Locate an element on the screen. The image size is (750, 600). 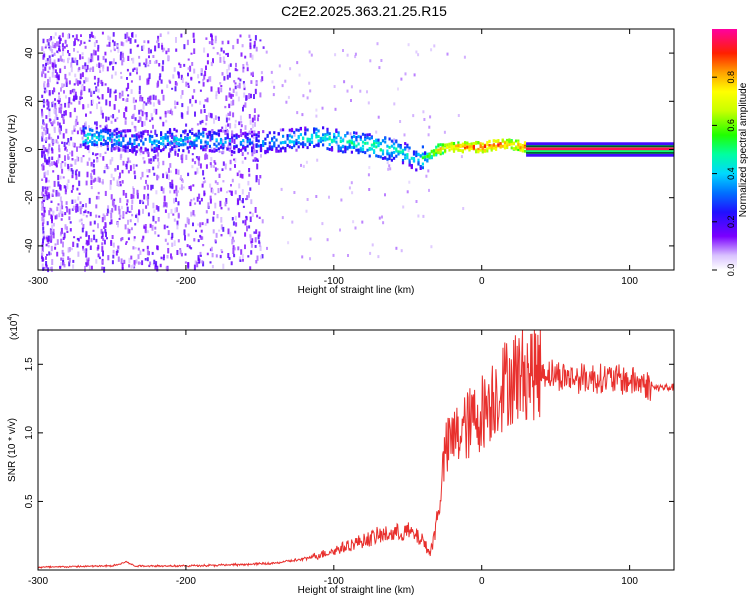
x-tick-label: 100 is located at coordinates (629, 581).